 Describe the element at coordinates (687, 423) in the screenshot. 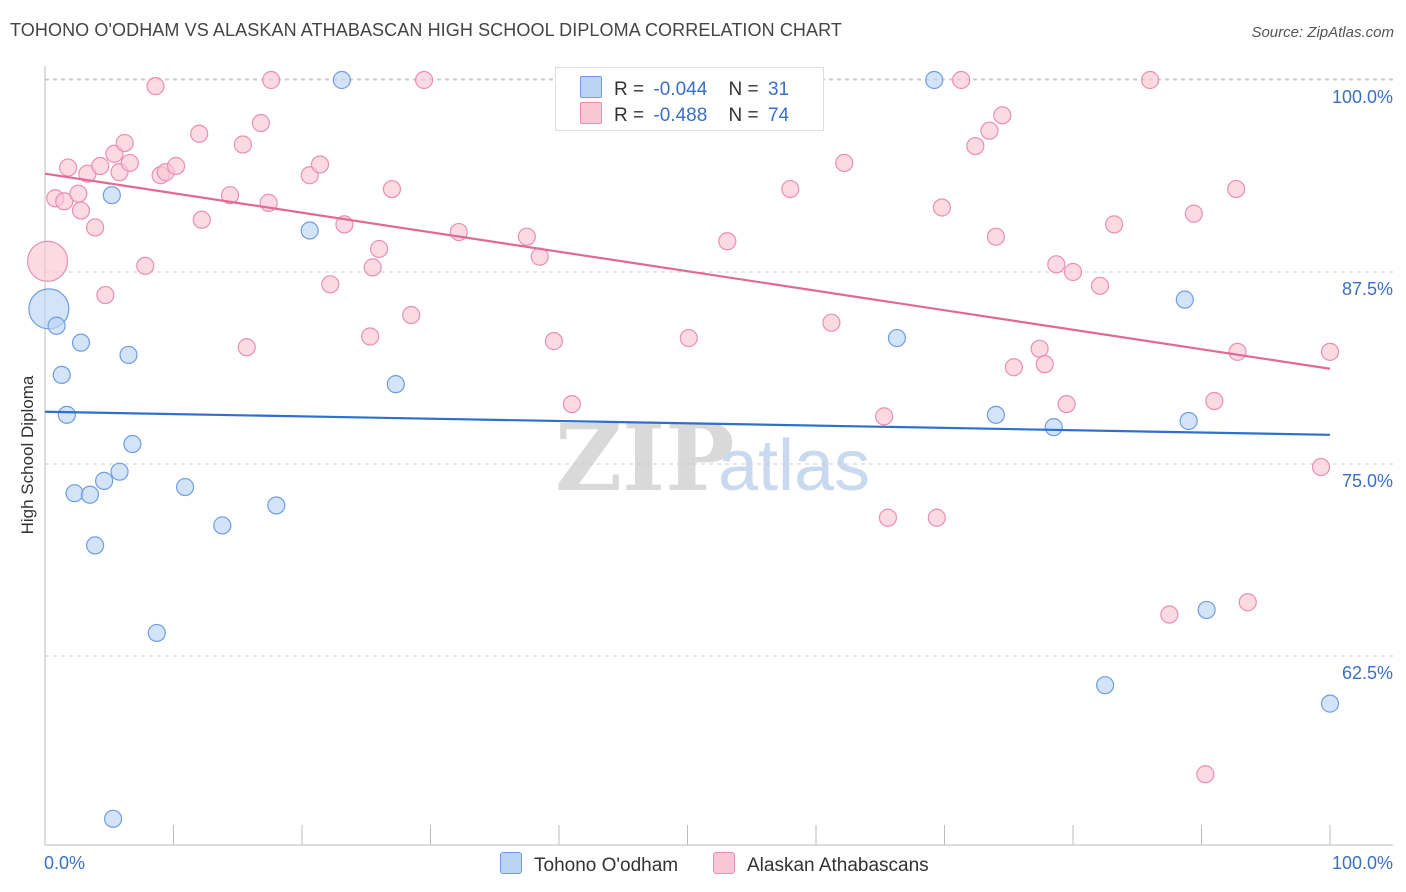

I see `blue-trend-line` at that location.